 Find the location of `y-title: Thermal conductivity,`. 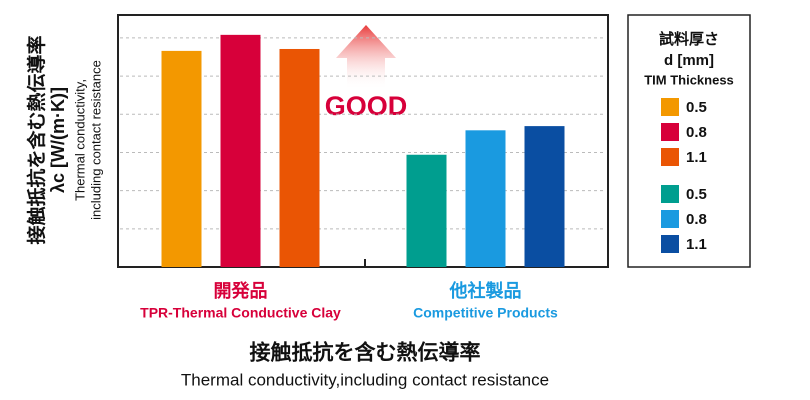

y-title: Thermal conductivity, is located at coordinates (79, 140).